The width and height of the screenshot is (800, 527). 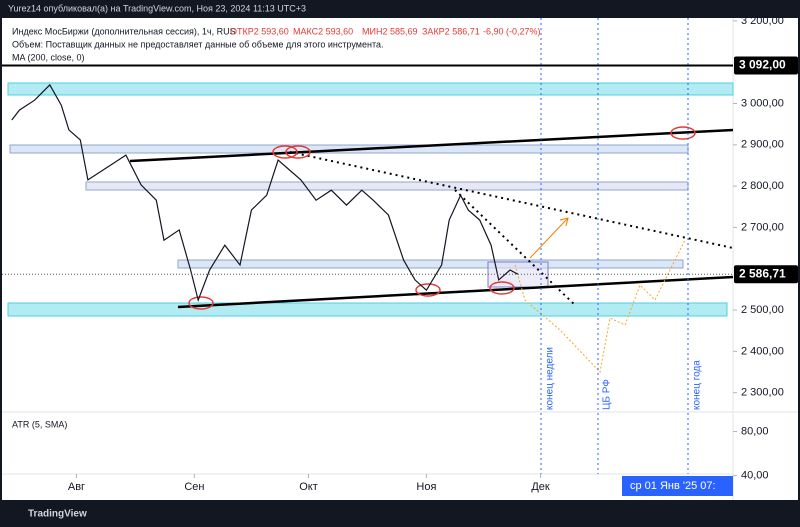 What do you see at coordinates (762, 103) in the screenshot?
I see `y-tick-label: 3 000,00` at bounding box center [762, 103].